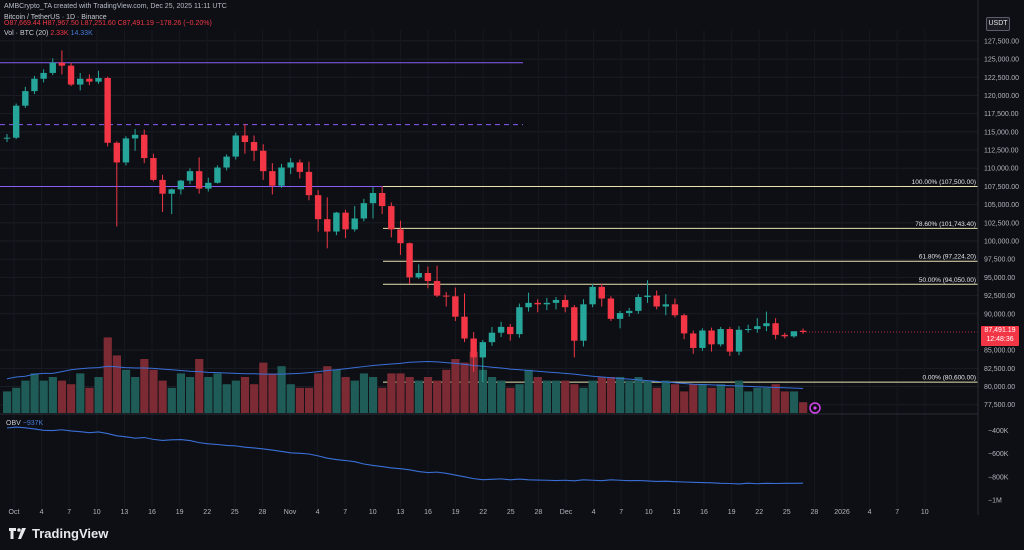 The height and width of the screenshot is (550, 1024). I want to click on price-tick: 95,000.00, so click(999, 278).